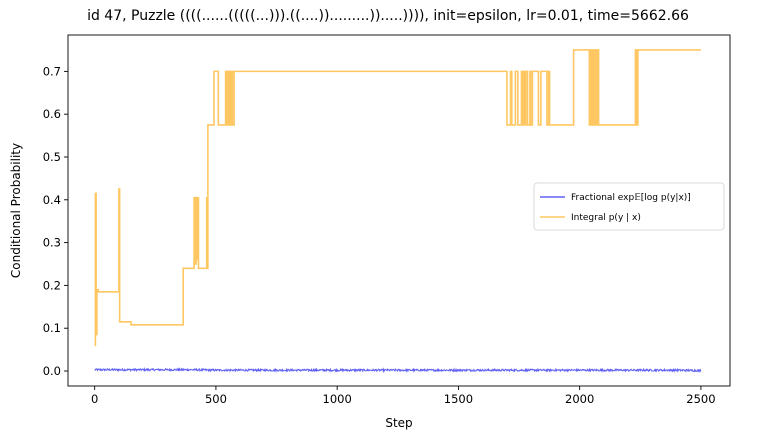 Image resolution: width=763 pixels, height=440 pixels. What do you see at coordinates (52, 157) in the screenshot?
I see `y-tick-label: 0.5` at bounding box center [52, 157].